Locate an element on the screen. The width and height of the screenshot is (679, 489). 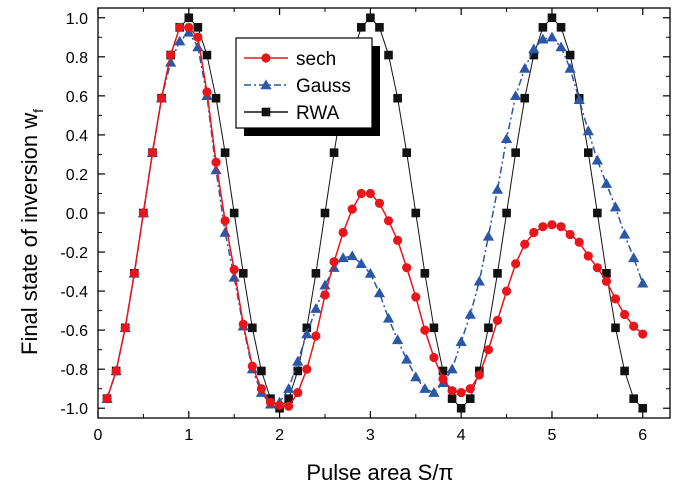
y-tick-label: -0.6 is located at coordinates (74, 331).